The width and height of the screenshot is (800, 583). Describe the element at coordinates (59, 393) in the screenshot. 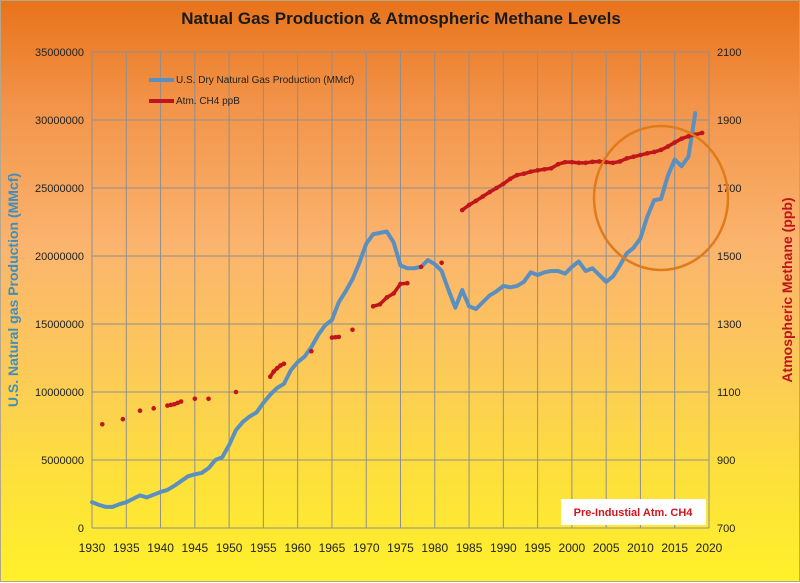

I see `left-tick-label: 10000000` at that location.